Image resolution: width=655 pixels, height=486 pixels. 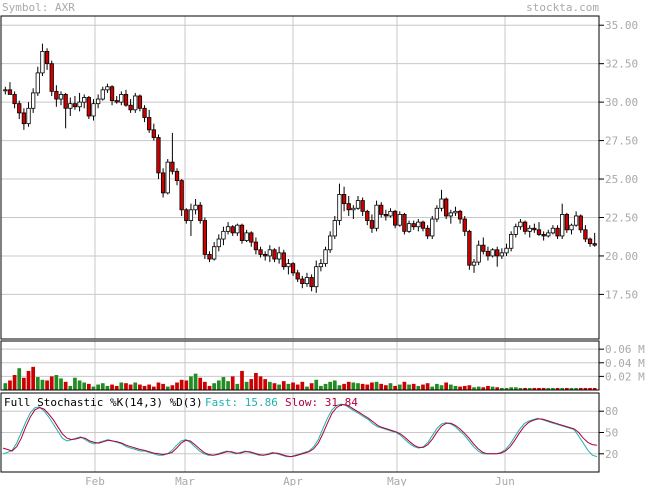 I want to click on x-tick-label: Mar, so click(x=185, y=480).